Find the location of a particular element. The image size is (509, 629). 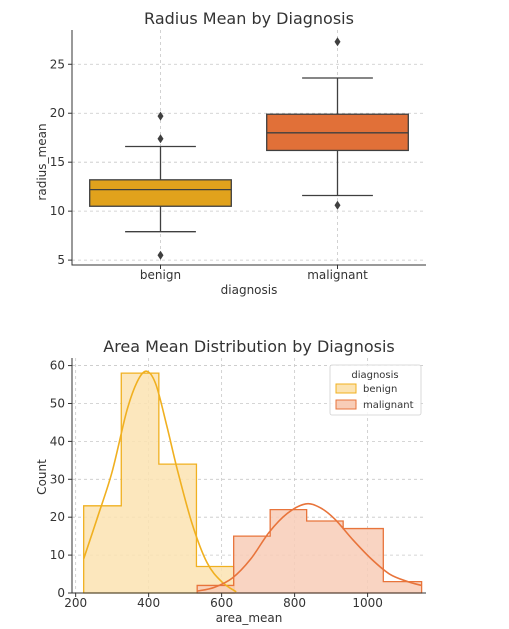

chart-title: Area Mean Distribution by Diagnosis is located at coordinates (249, 346).